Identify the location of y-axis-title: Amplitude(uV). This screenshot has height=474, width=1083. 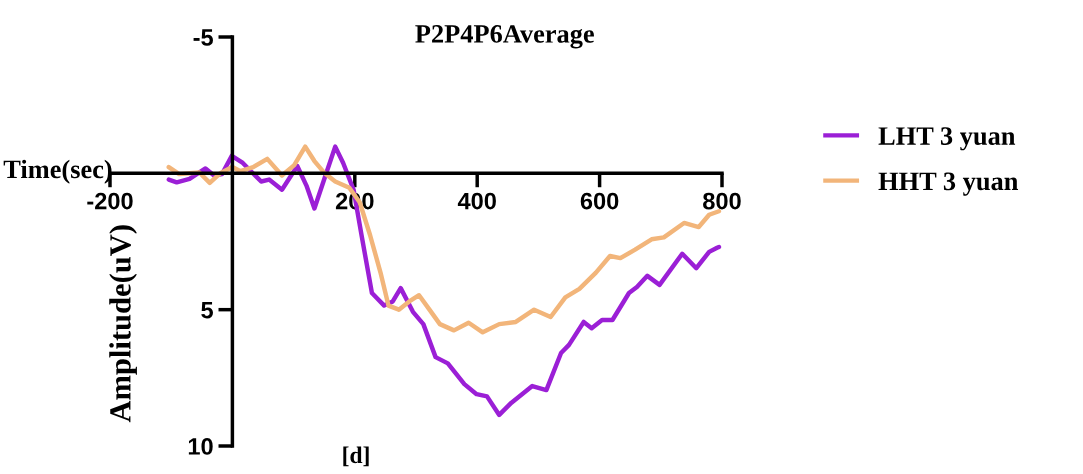
(123, 324).